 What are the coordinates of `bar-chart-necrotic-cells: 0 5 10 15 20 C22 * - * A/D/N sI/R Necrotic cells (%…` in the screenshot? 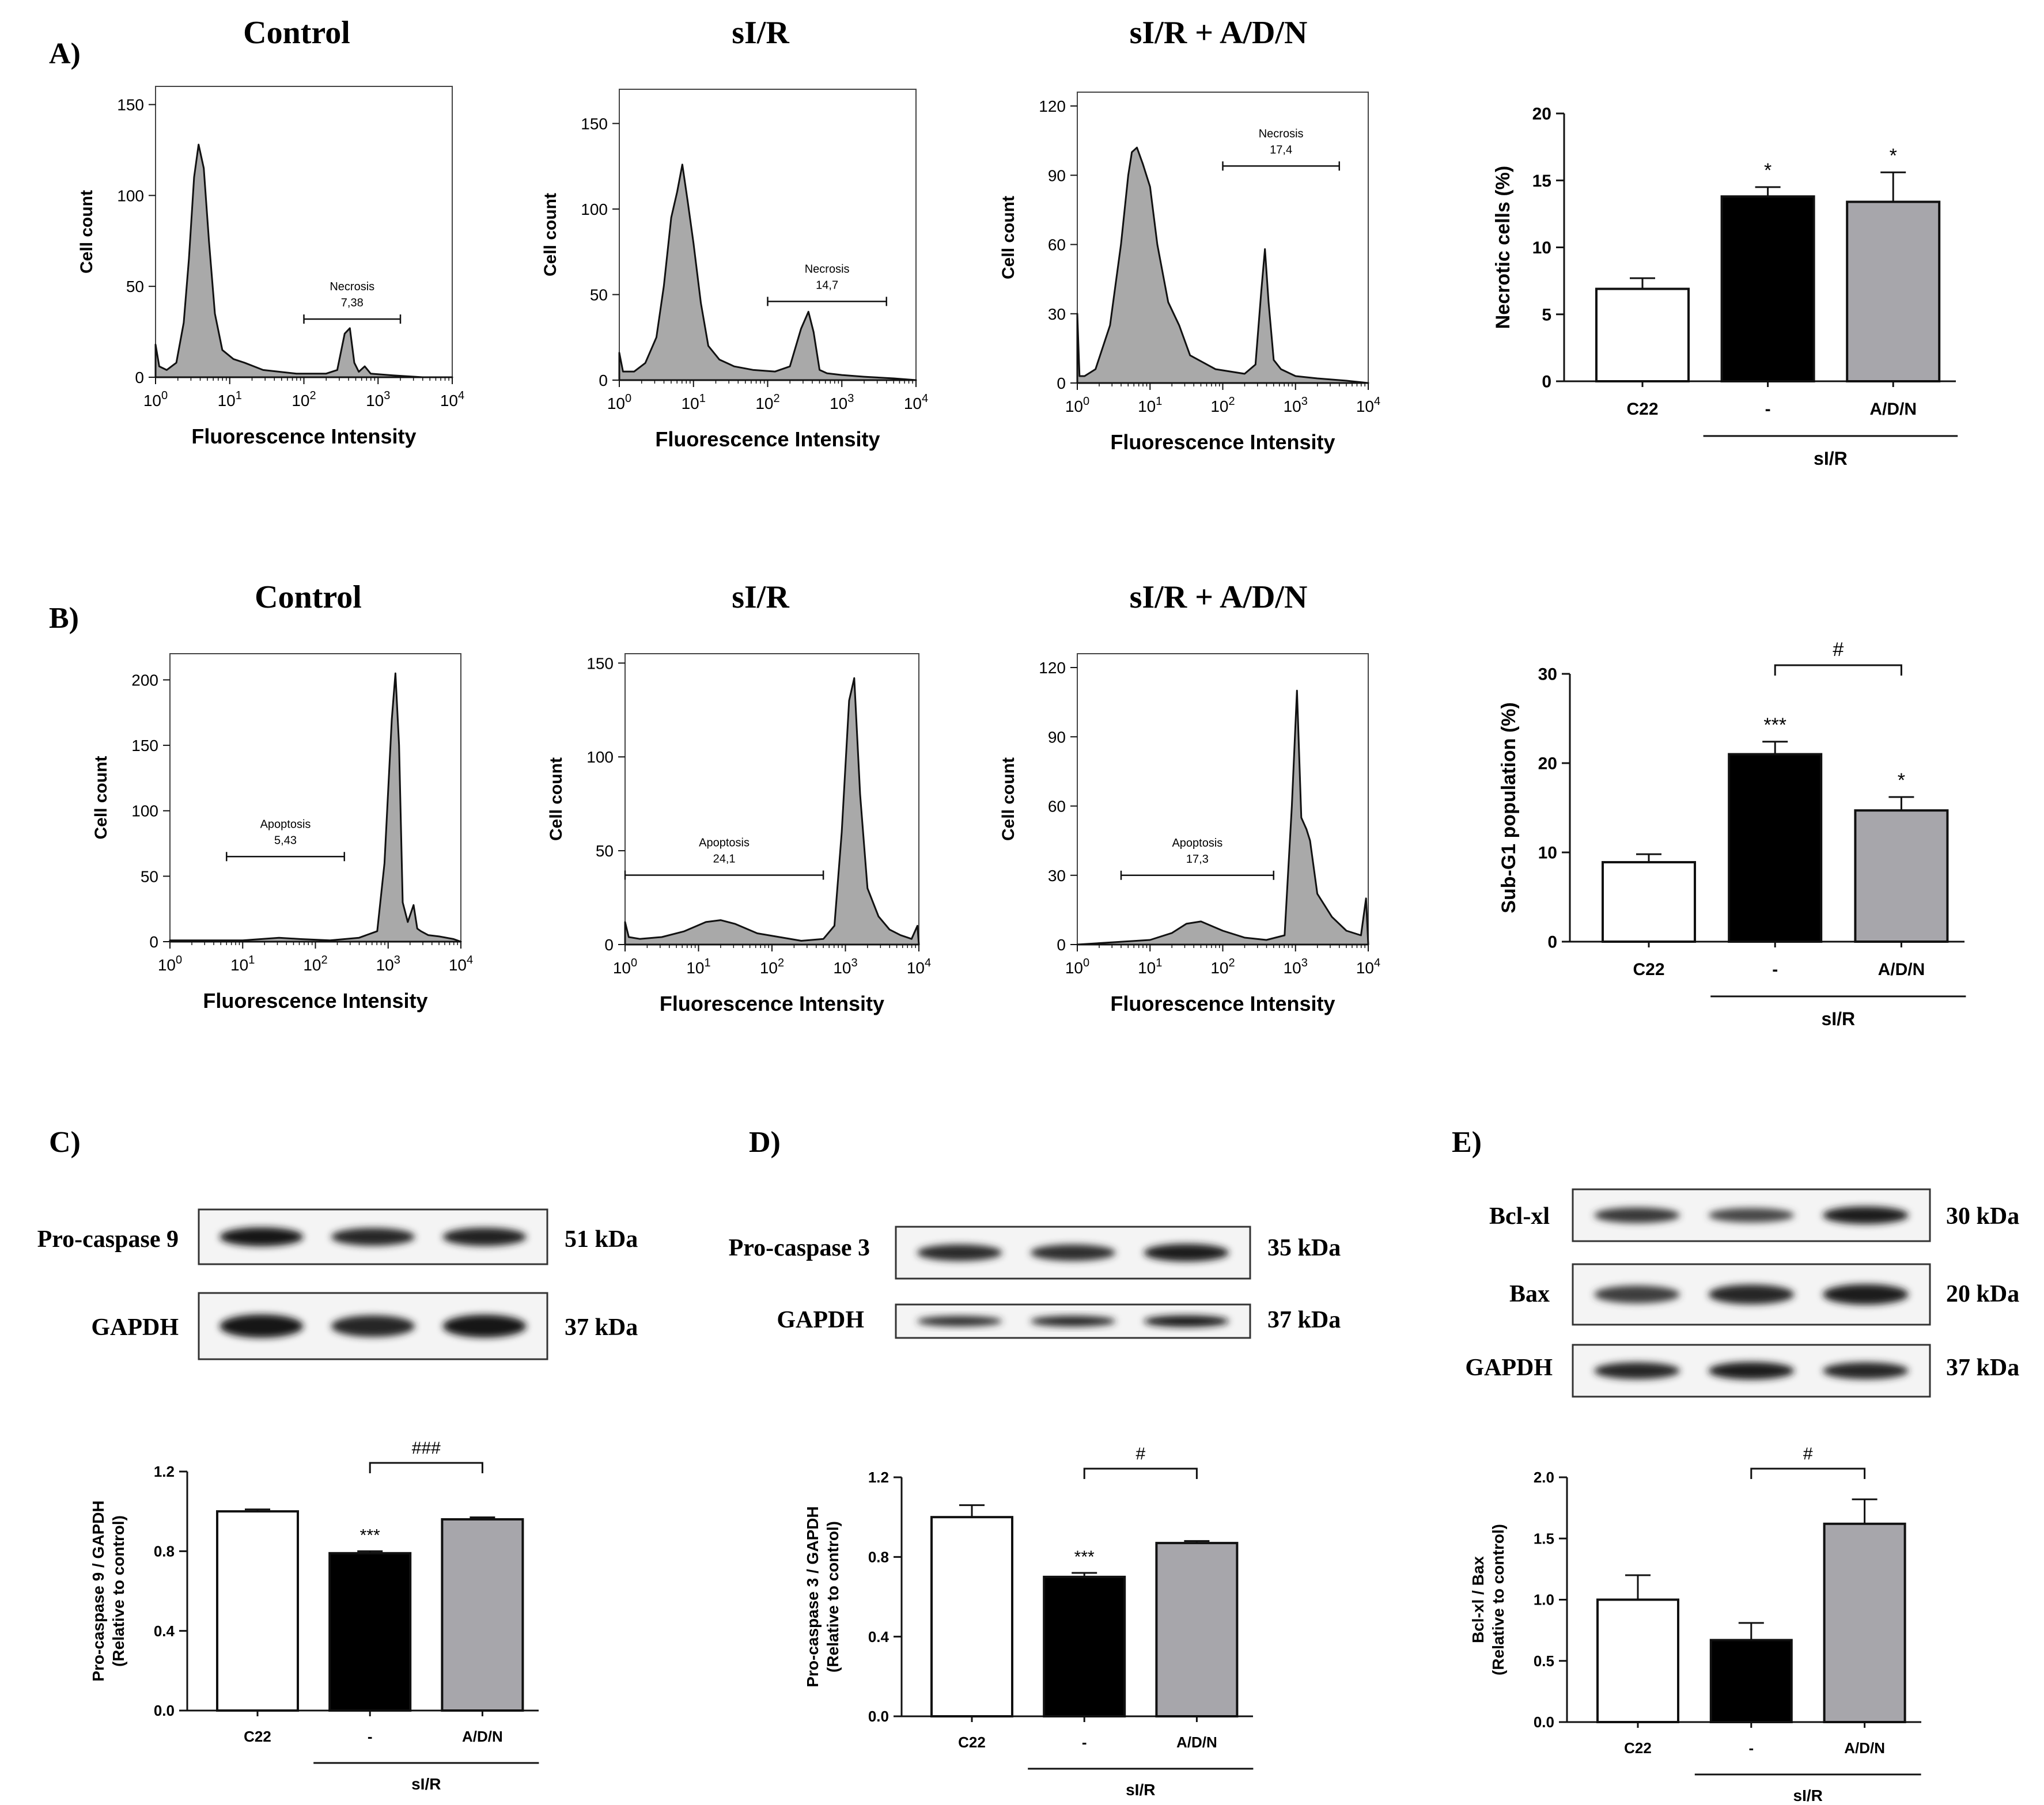 It's located at (1725, 287).